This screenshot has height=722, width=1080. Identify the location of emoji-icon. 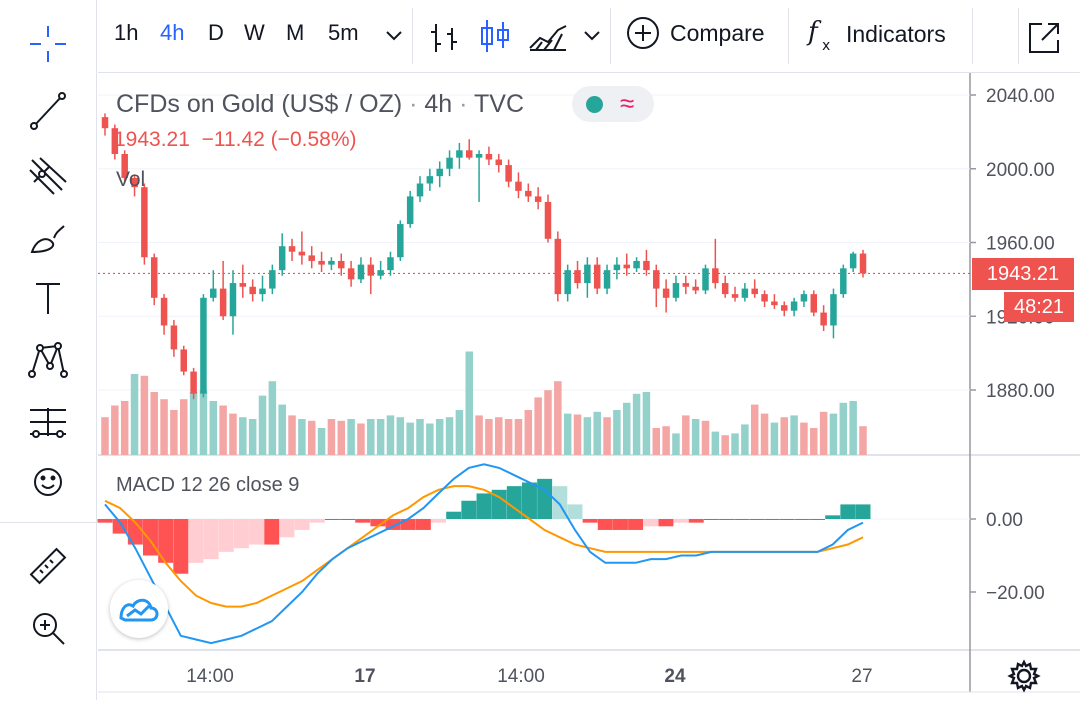
(48, 482).